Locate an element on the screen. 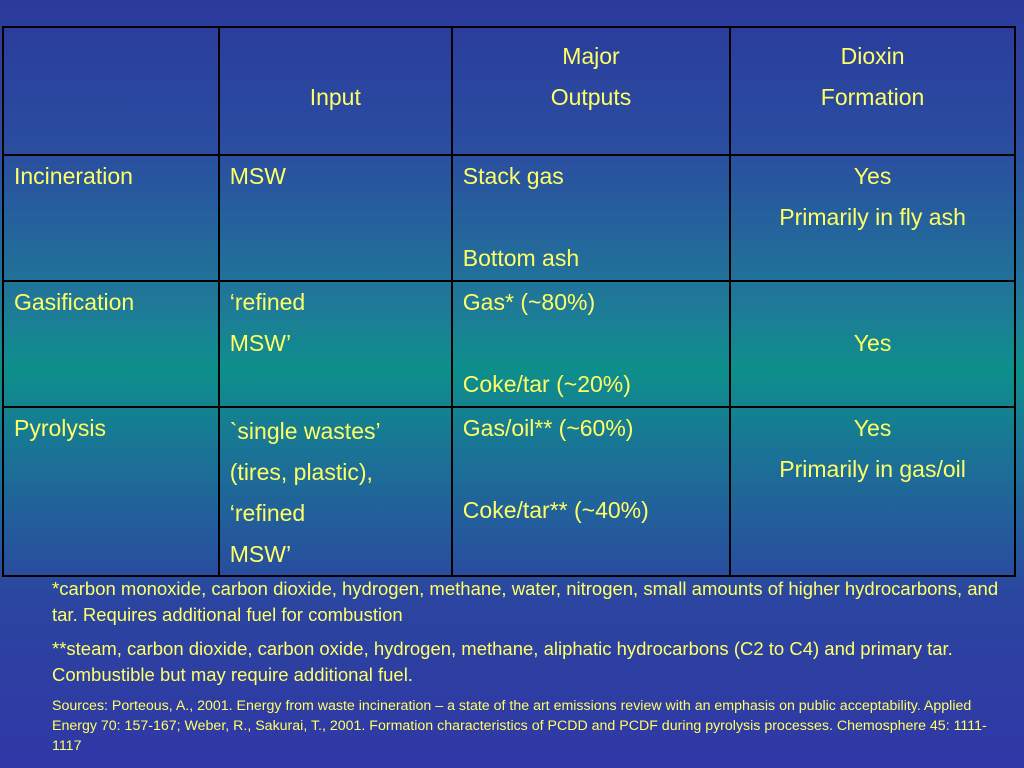 The height and width of the screenshot is (768, 1024). cell-dioxin: Yes Primarily in fly ash is located at coordinates (872, 218).